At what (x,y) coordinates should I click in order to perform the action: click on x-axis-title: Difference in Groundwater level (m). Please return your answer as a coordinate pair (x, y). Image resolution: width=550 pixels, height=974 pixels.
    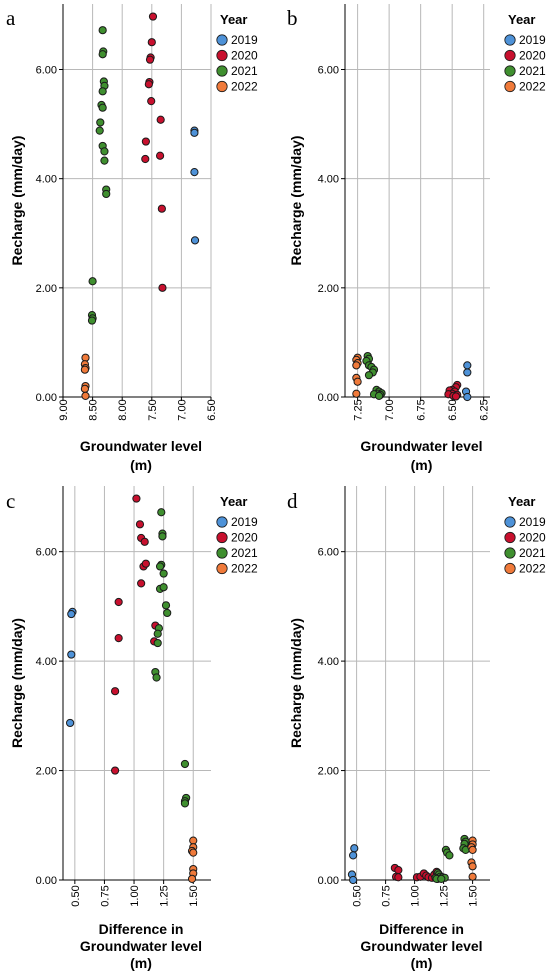
    Looking at the image, I should click on (421, 946).